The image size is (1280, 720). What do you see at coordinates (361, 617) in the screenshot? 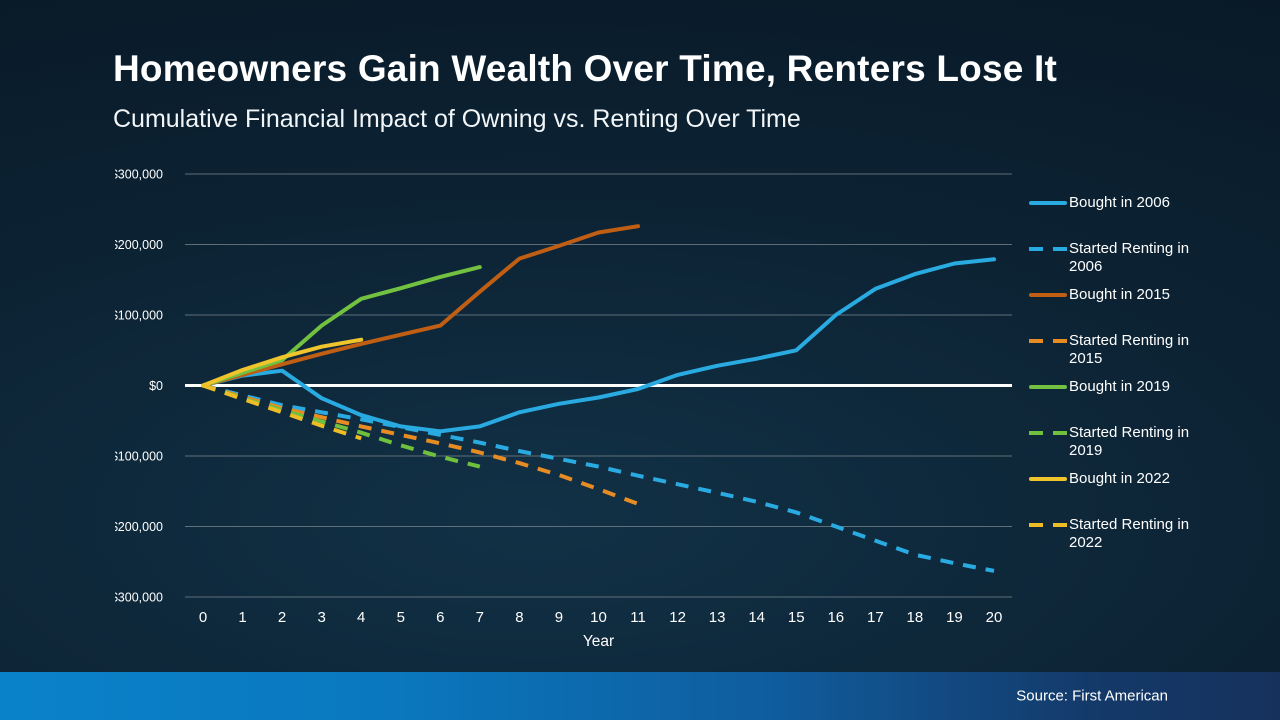
I see `x-tick-label: 4` at bounding box center [361, 617].